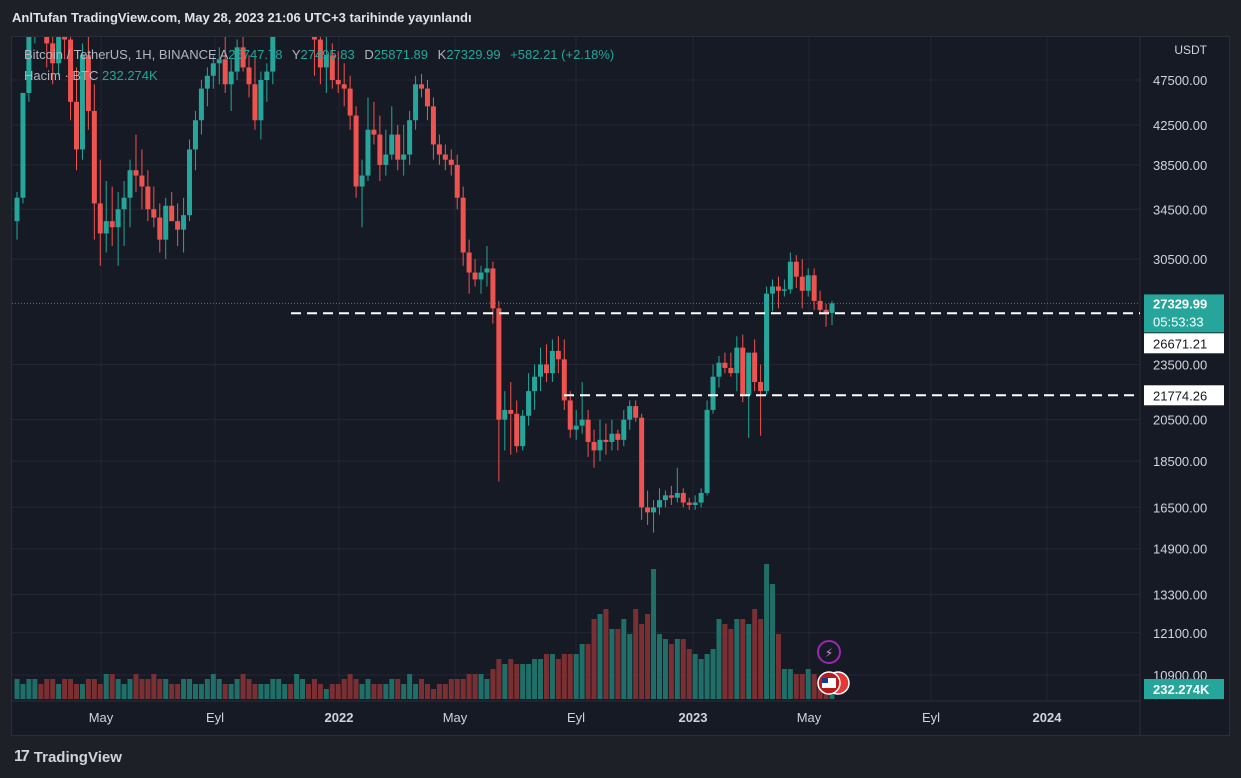 Image resolution: width=1241 pixels, height=778 pixels. I want to click on current-price-tag, so click(1184, 313).